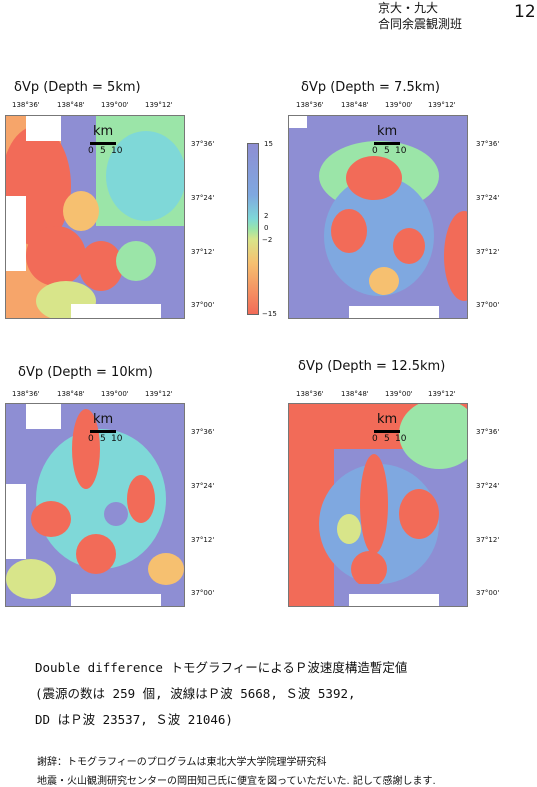 This screenshot has width=537, height=787. Describe the element at coordinates (85, 372) in the screenshot. I see `panel-title-3: δVp (Depth = 10km)` at that location.